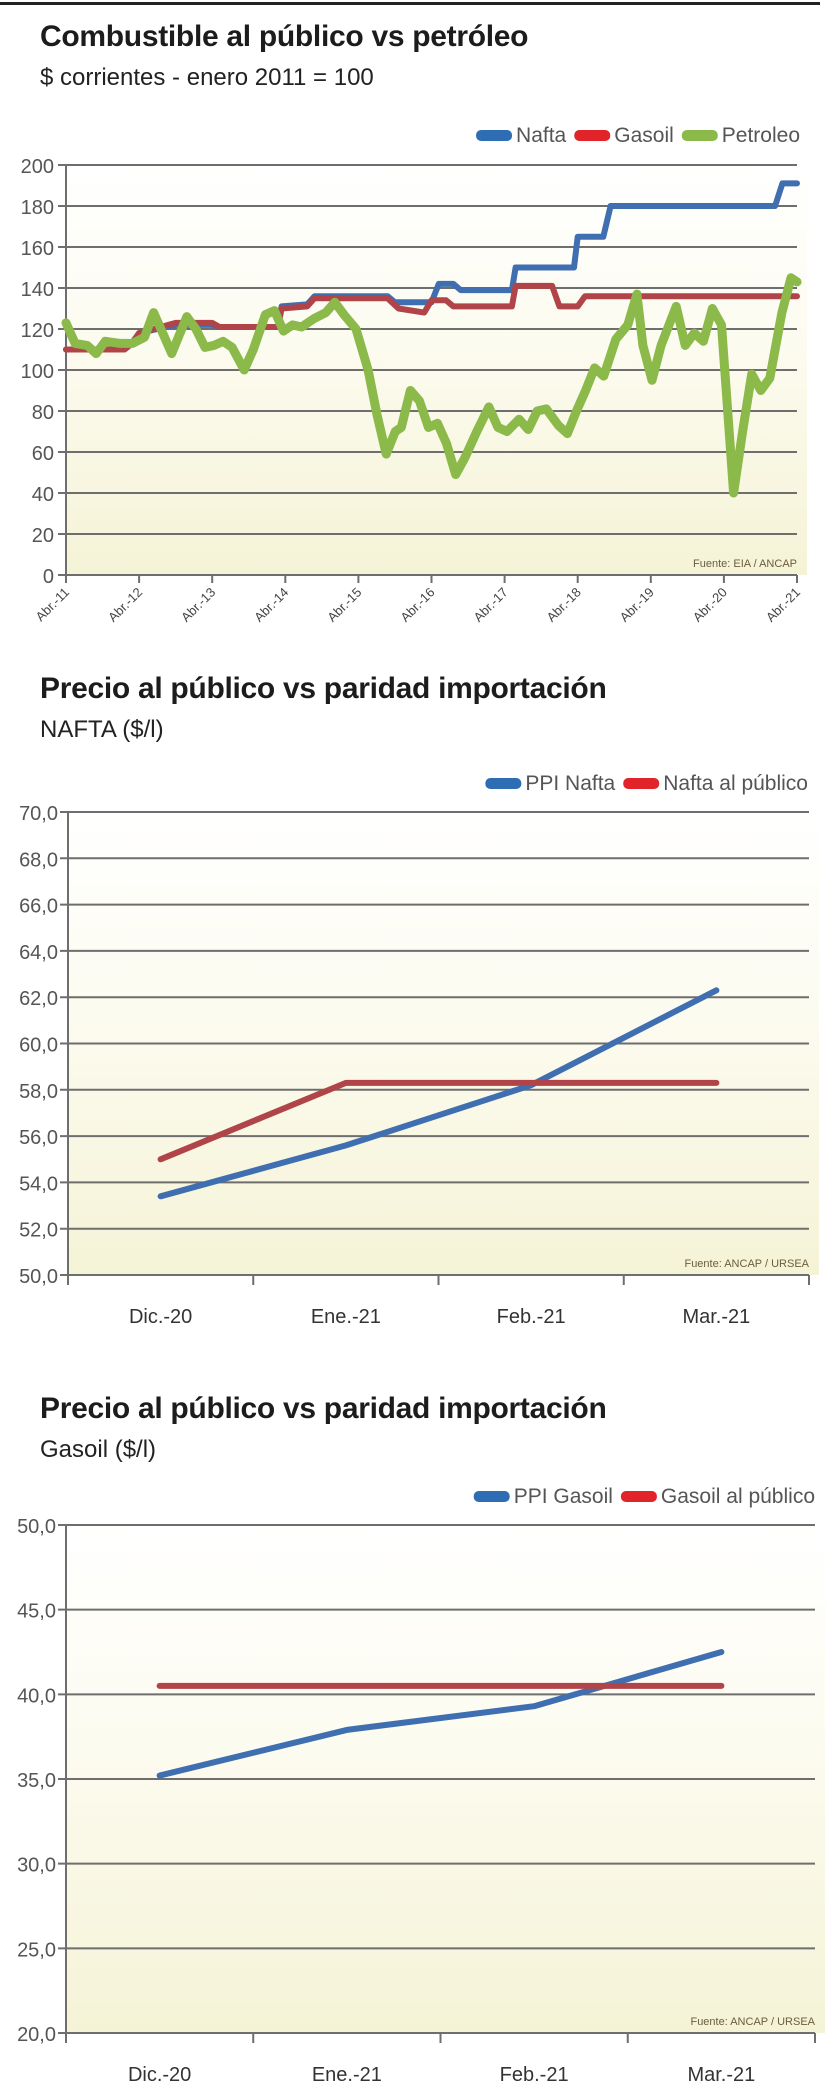 This screenshot has height=2090, width=840. What do you see at coordinates (36, 2035) in the screenshot?
I see `y-tick-label: 20,0` at bounding box center [36, 2035].